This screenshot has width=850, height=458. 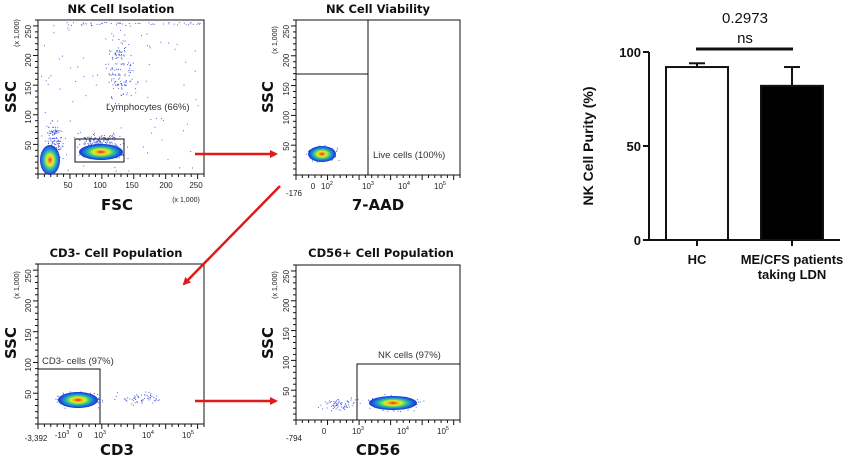 What do you see at coordinates (697, 154) in the screenshot?
I see `bar-hc` at bounding box center [697, 154].